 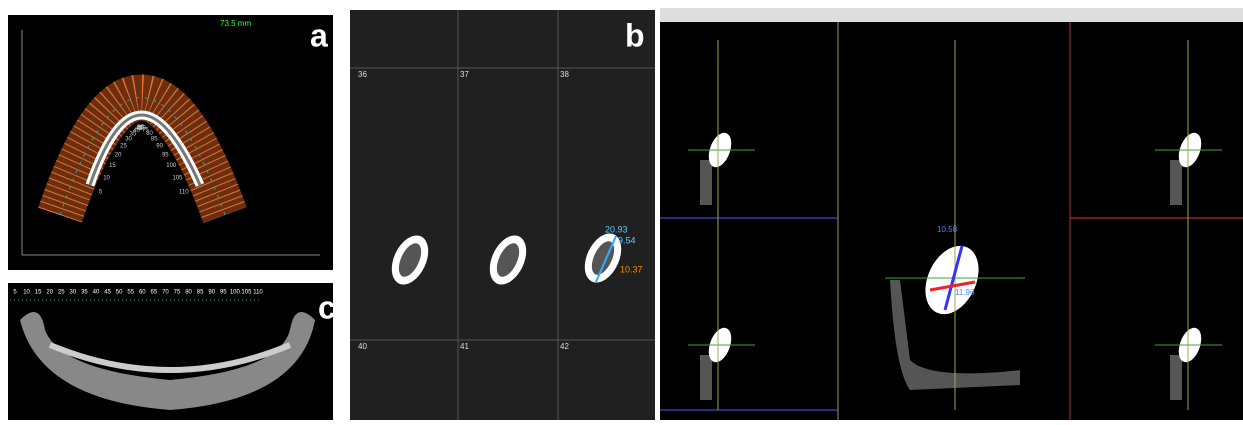 What do you see at coordinates (246, 293) in the screenshot?
I see `ruler-label: 105` at bounding box center [246, 293].